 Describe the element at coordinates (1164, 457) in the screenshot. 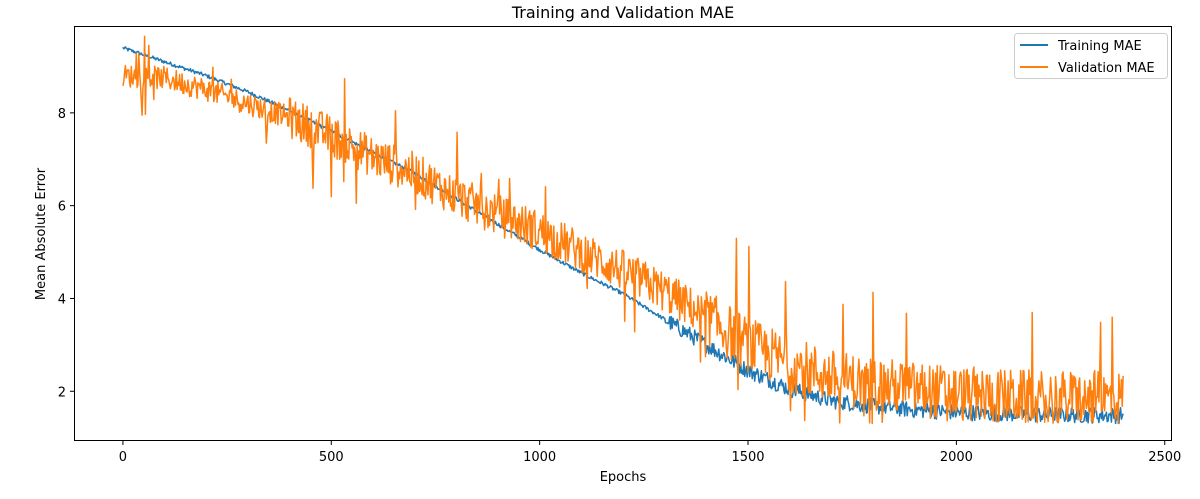

I see `x-tick-label: 2500` at that location.